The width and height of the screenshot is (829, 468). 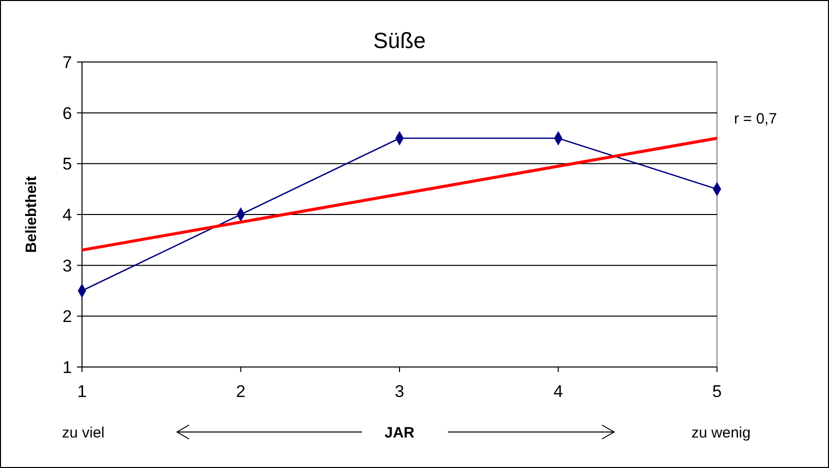 I want to click on y-tick-label: 3, so click(x=67, y=266).